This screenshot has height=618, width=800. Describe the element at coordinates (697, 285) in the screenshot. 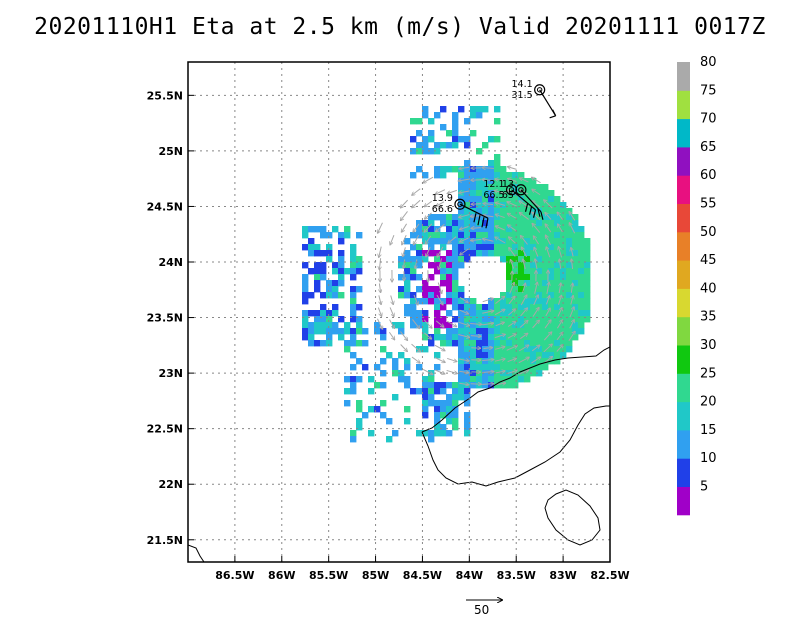

I see `colorbar: 5 10 15 20 25 30 35 40 45 50 55 60 65 70 75 80` at that location.